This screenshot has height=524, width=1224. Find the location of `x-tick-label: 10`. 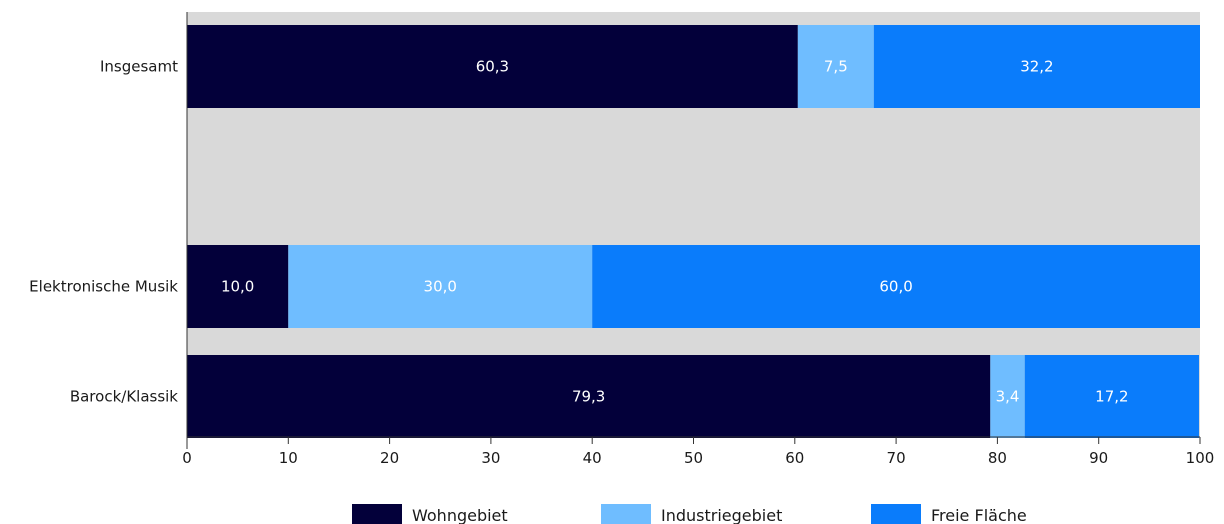

x-tick-label: 10 is located at coordinates (288, 458).